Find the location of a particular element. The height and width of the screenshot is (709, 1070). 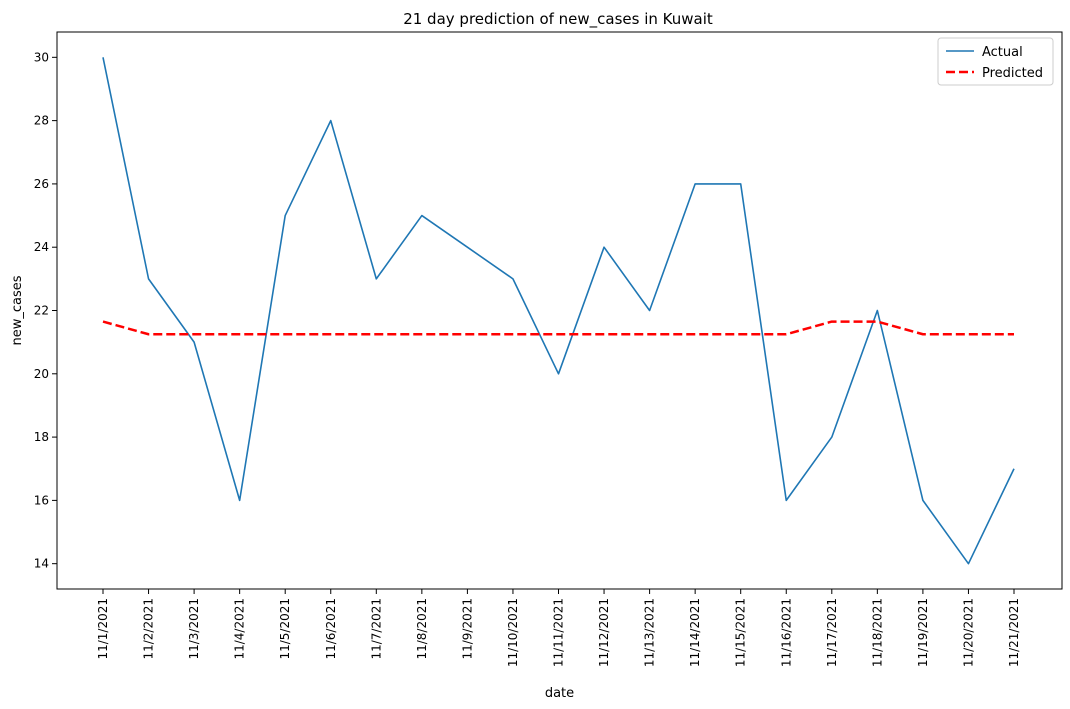

y-tick-label: 24 is located at coordinates (41, 247).